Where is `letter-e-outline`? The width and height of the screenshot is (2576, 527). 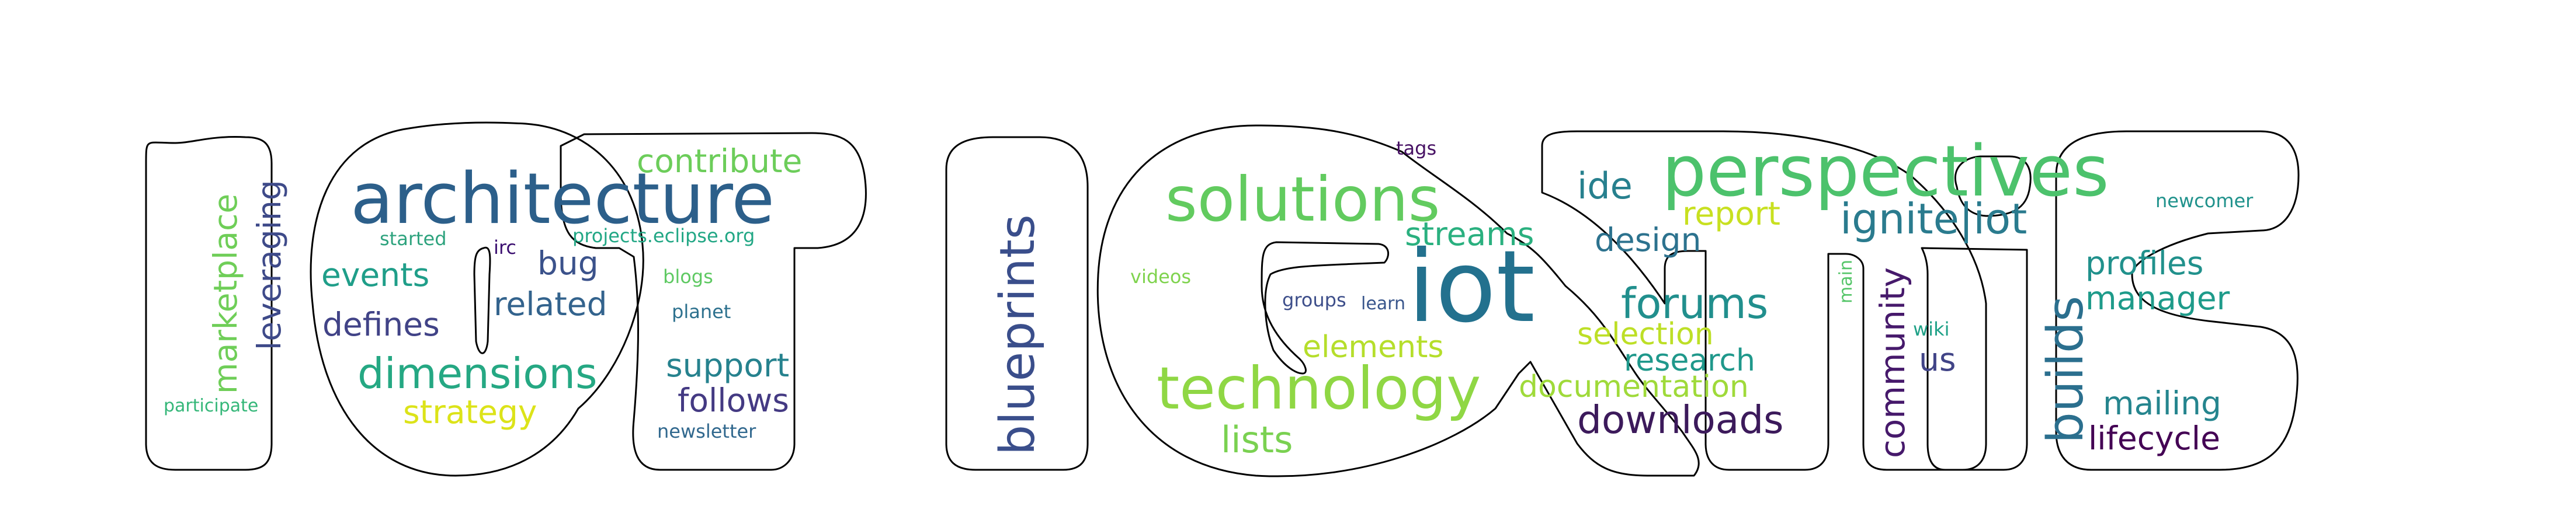
letter-e-outline is located at coordinates (2177, 300).